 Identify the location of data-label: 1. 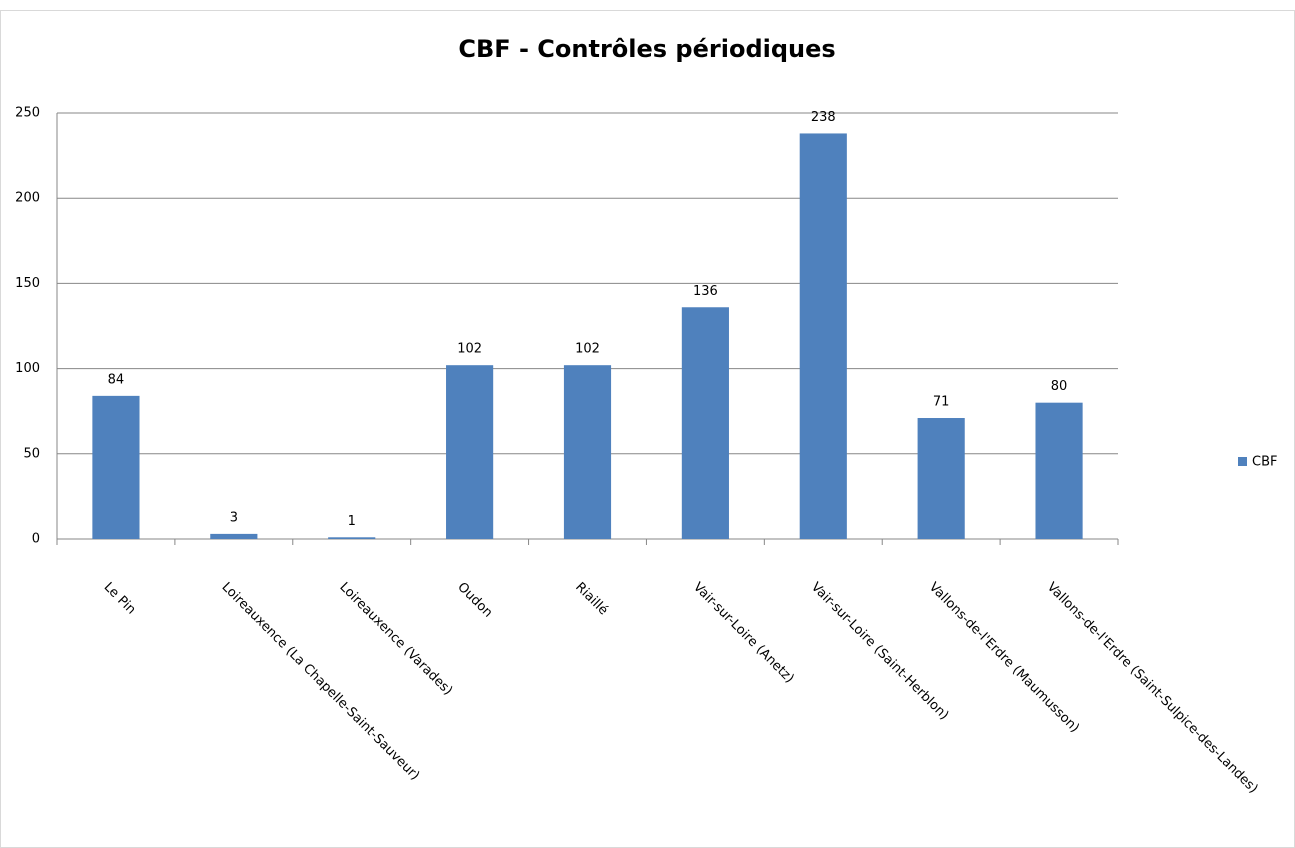
(352, 521).